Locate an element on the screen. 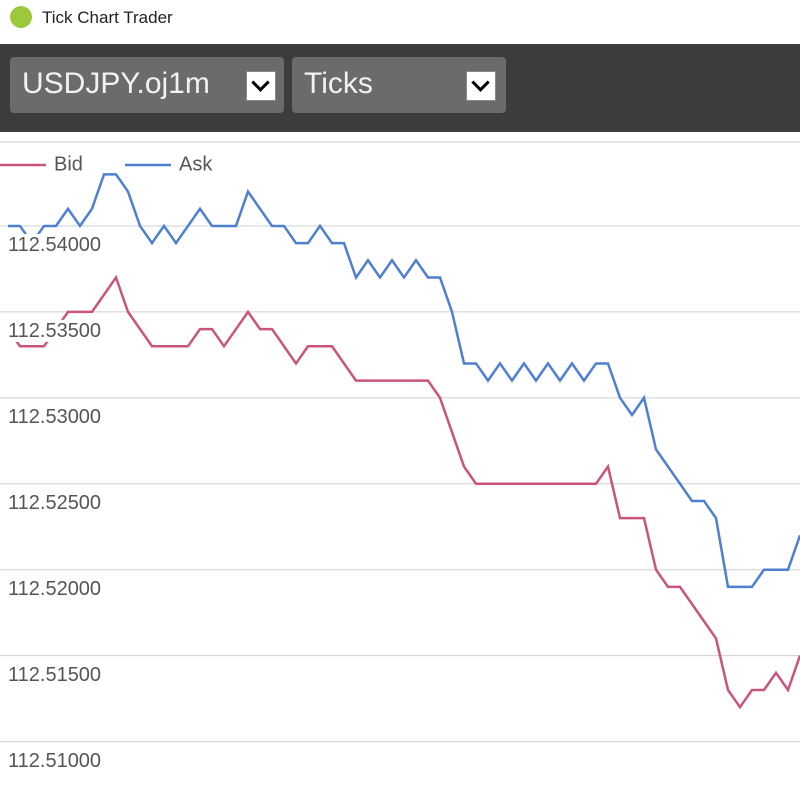 Image resolution: width=800 pixels, height=800 pixels. app-icon is located at coordinates (21, 17).